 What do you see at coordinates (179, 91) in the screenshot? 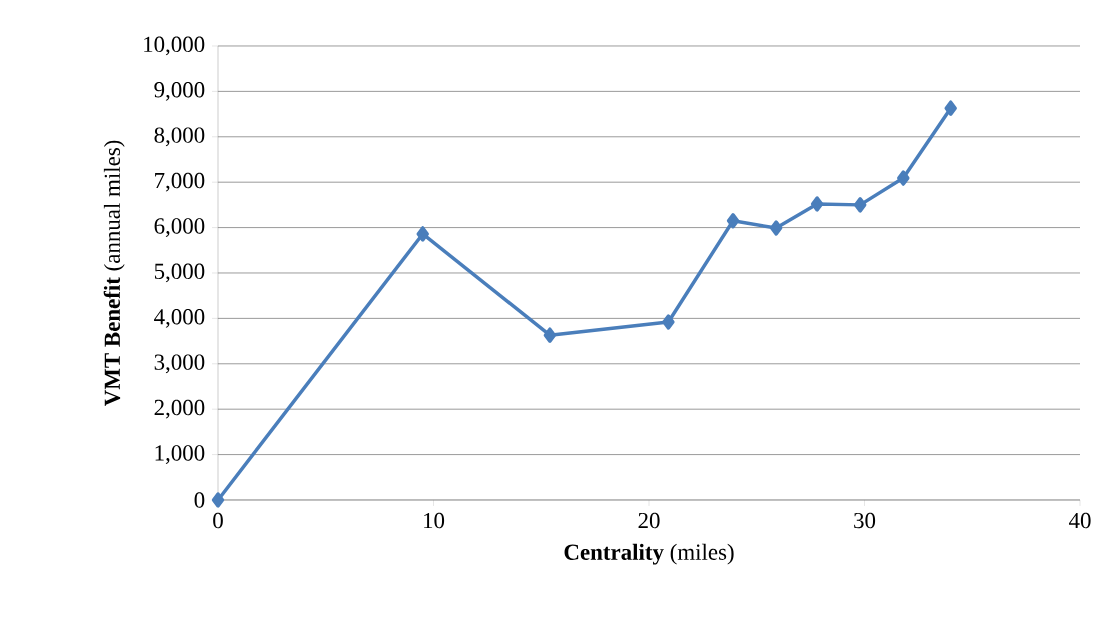
I see `y-tick-label: 9,000` at bounding box center [179, 91].